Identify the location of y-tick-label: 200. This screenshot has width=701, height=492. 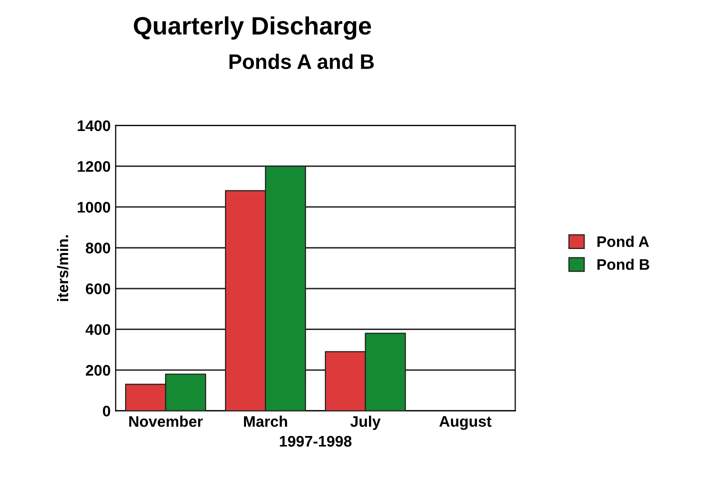
(98, 370).